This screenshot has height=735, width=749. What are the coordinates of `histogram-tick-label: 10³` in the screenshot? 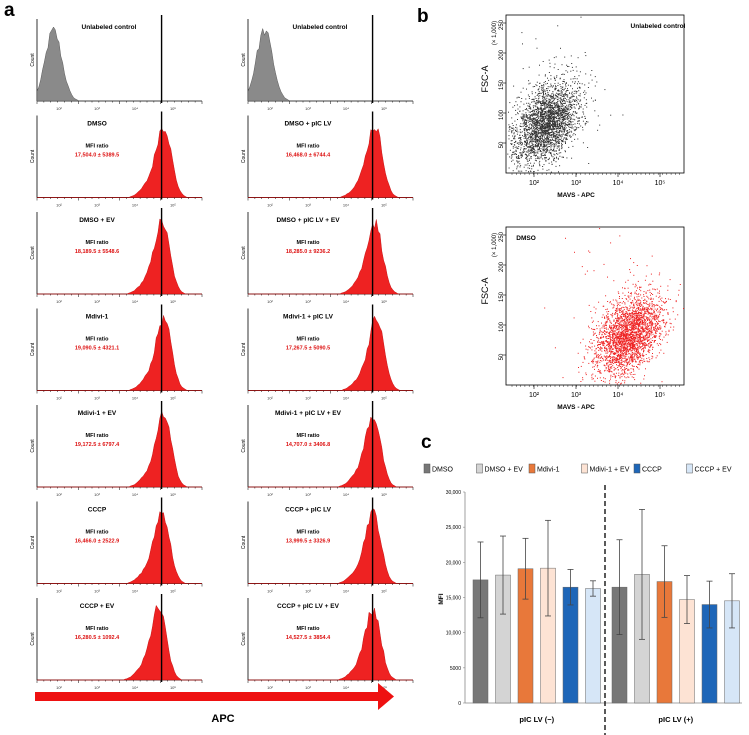 It's located at (308, 205).